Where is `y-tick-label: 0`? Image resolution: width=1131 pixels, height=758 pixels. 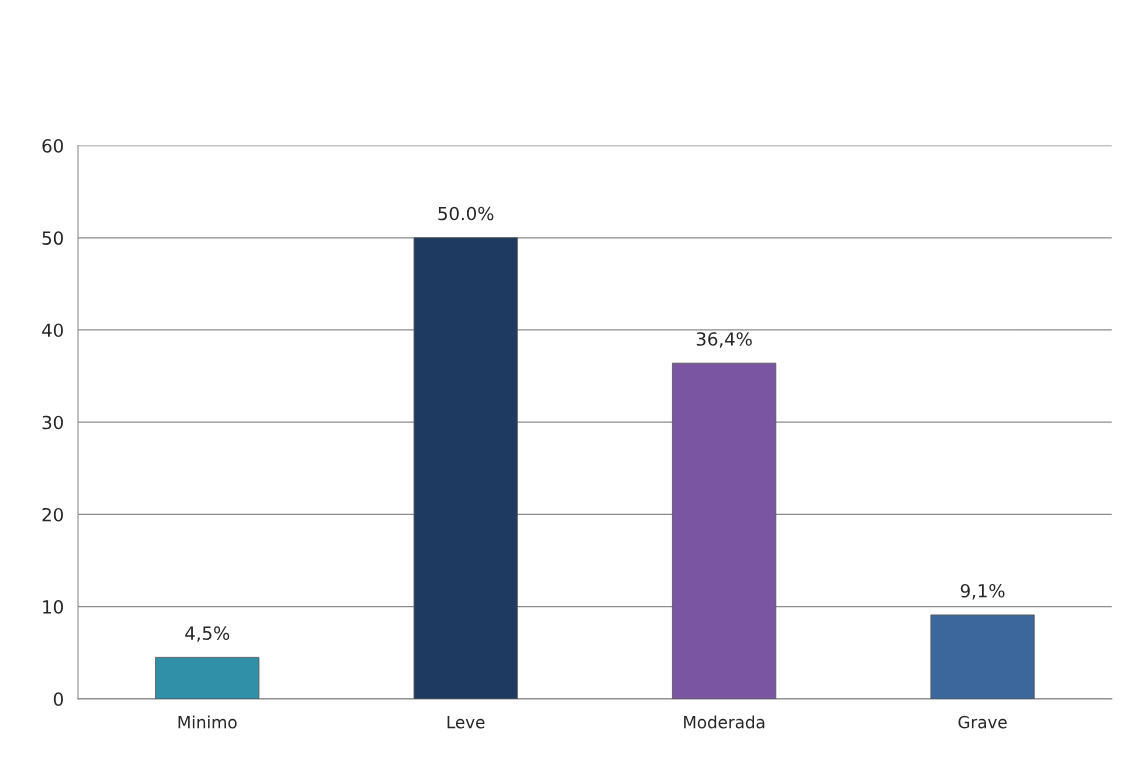
y-tick-label: 0 is located at coordinates (58, 699).